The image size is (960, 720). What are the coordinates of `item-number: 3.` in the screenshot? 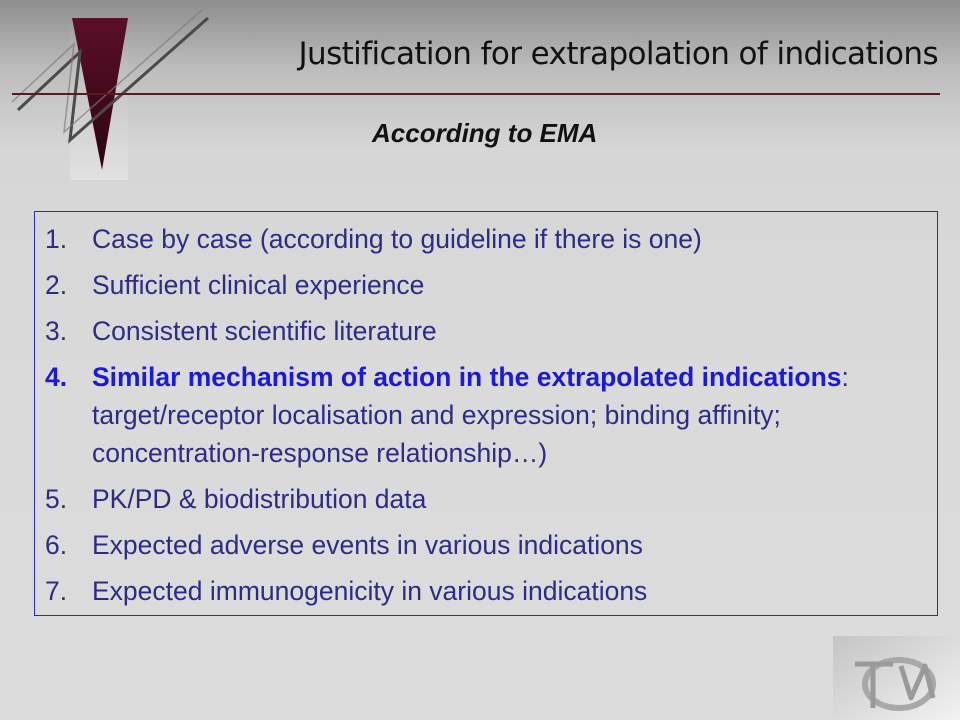 It's located at (56, 331).